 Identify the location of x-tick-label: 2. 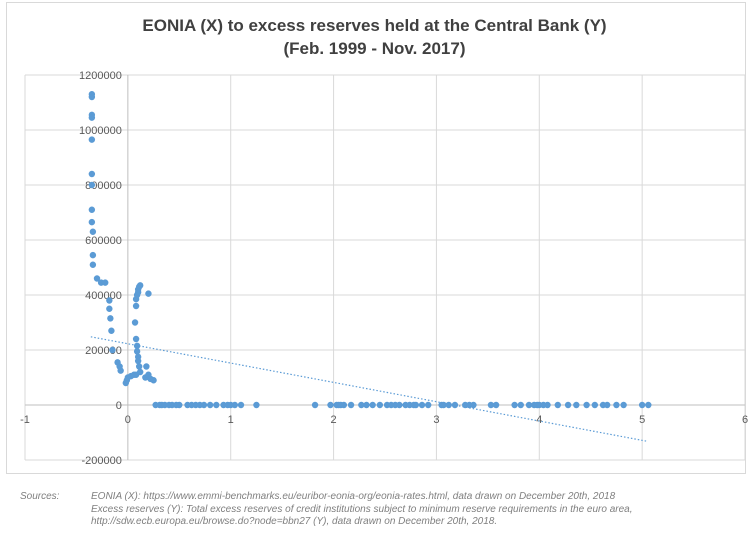
(334, 420).